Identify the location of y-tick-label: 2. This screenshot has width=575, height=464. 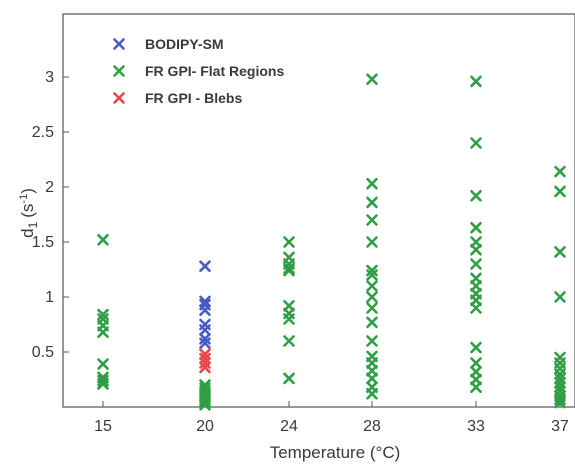
(49, 187).